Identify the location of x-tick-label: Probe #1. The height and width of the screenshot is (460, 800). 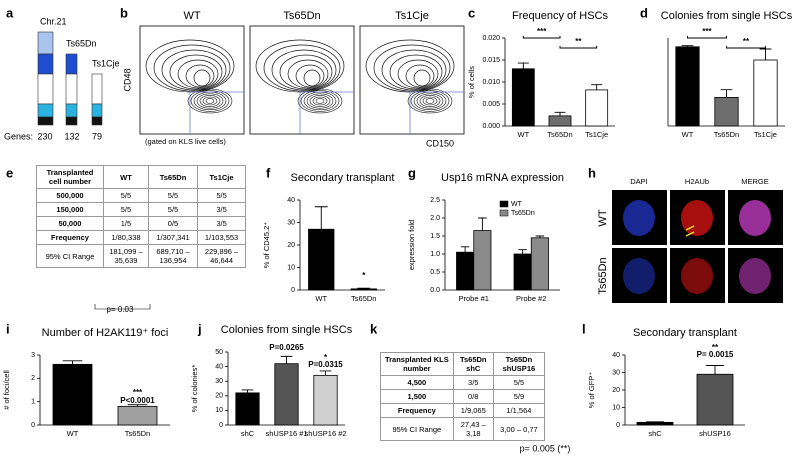
(474, 298).